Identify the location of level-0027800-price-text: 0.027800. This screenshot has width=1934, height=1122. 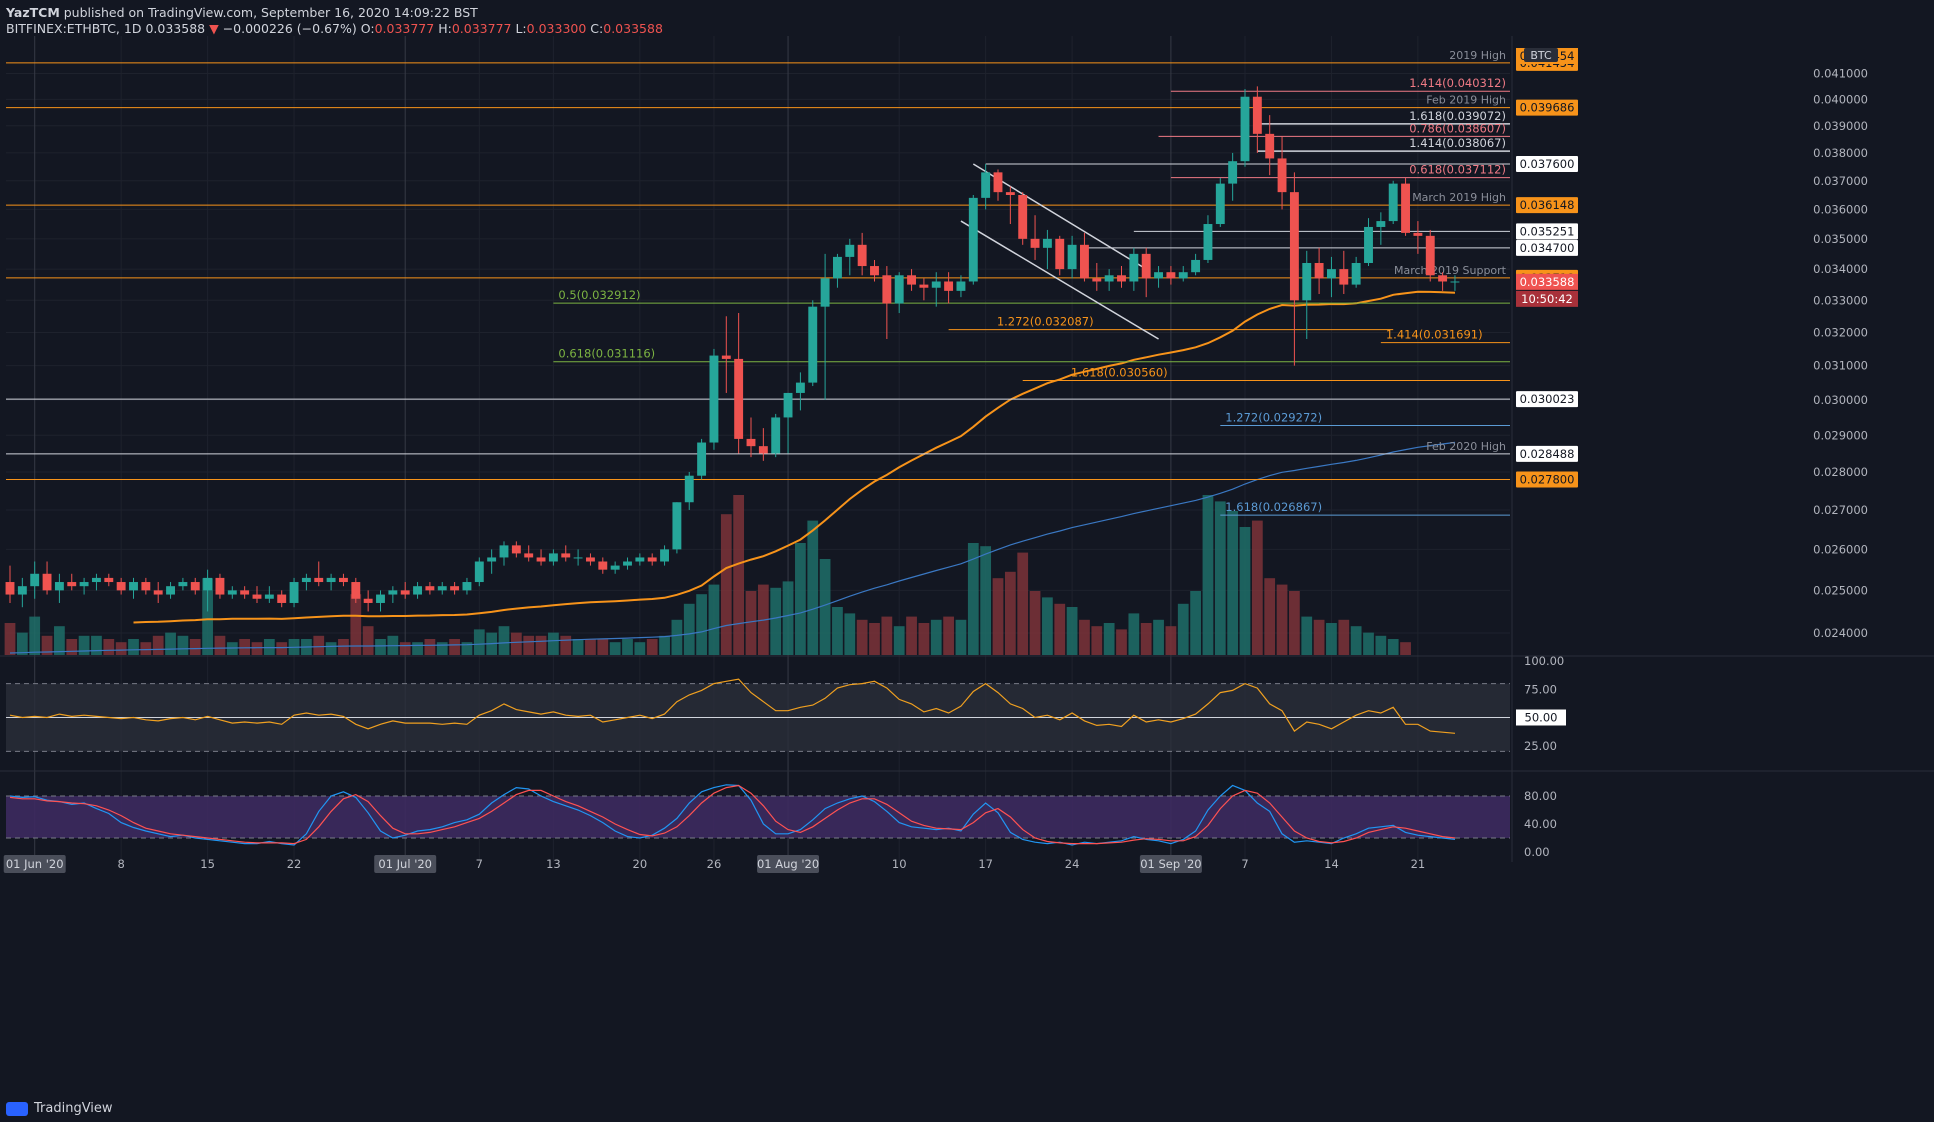
(1547, 479).